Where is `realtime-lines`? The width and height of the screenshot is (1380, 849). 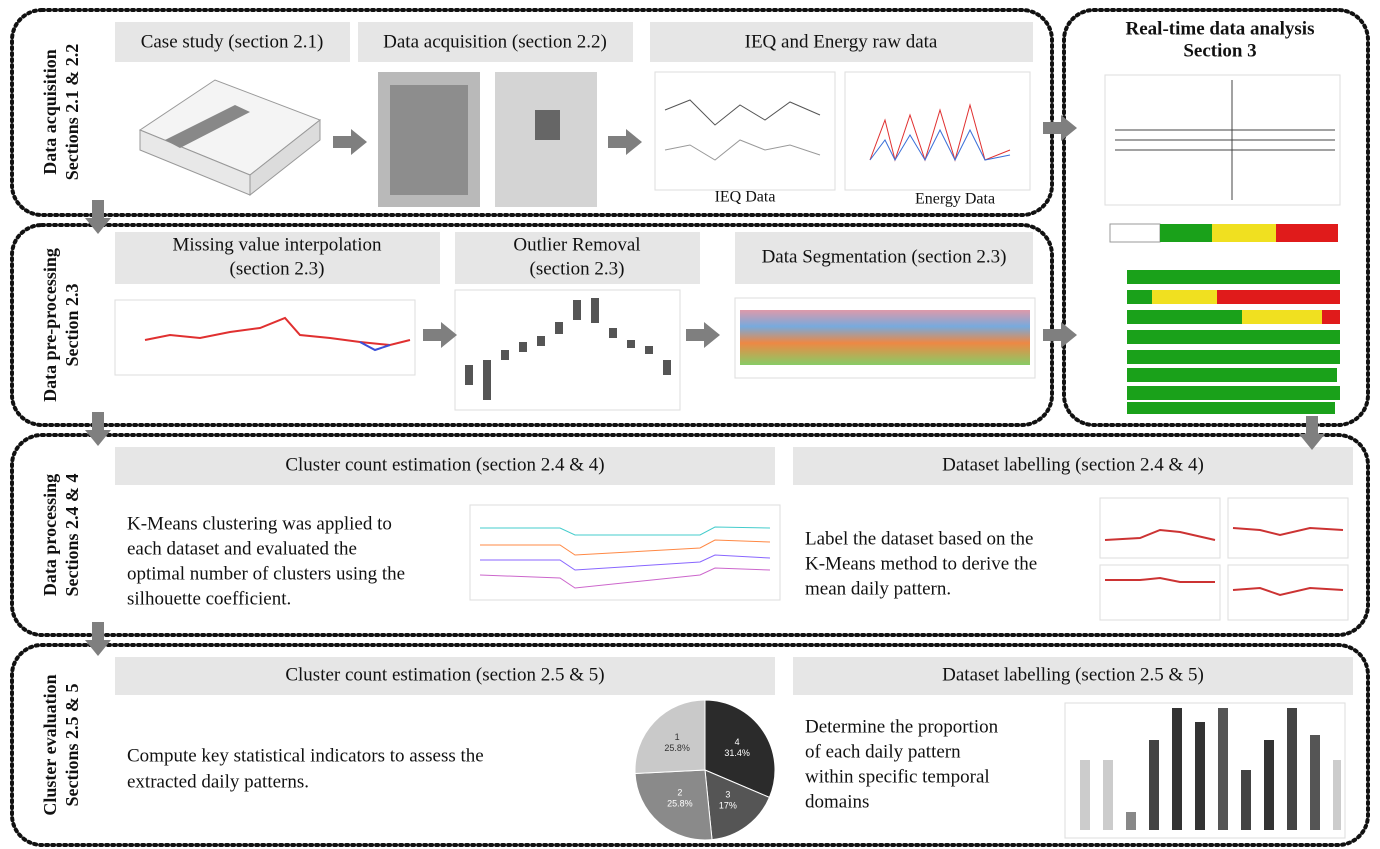 realtime-lines is located at coordinates (1225, 140).